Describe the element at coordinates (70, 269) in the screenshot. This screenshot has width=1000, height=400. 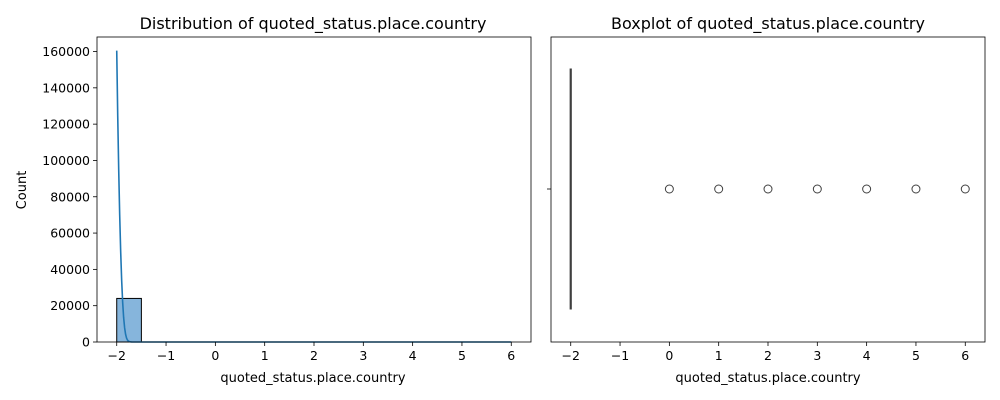
I see `hist-y-tick-label: 40000` at that location.